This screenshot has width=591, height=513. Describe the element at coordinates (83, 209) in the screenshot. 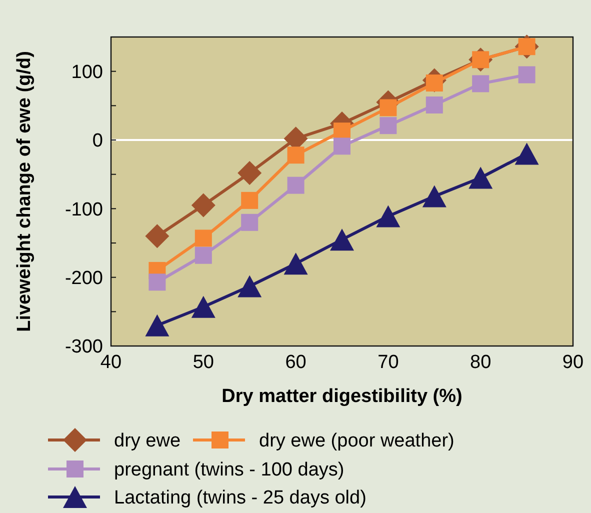

I see `y-tick-label: -100` at that location.